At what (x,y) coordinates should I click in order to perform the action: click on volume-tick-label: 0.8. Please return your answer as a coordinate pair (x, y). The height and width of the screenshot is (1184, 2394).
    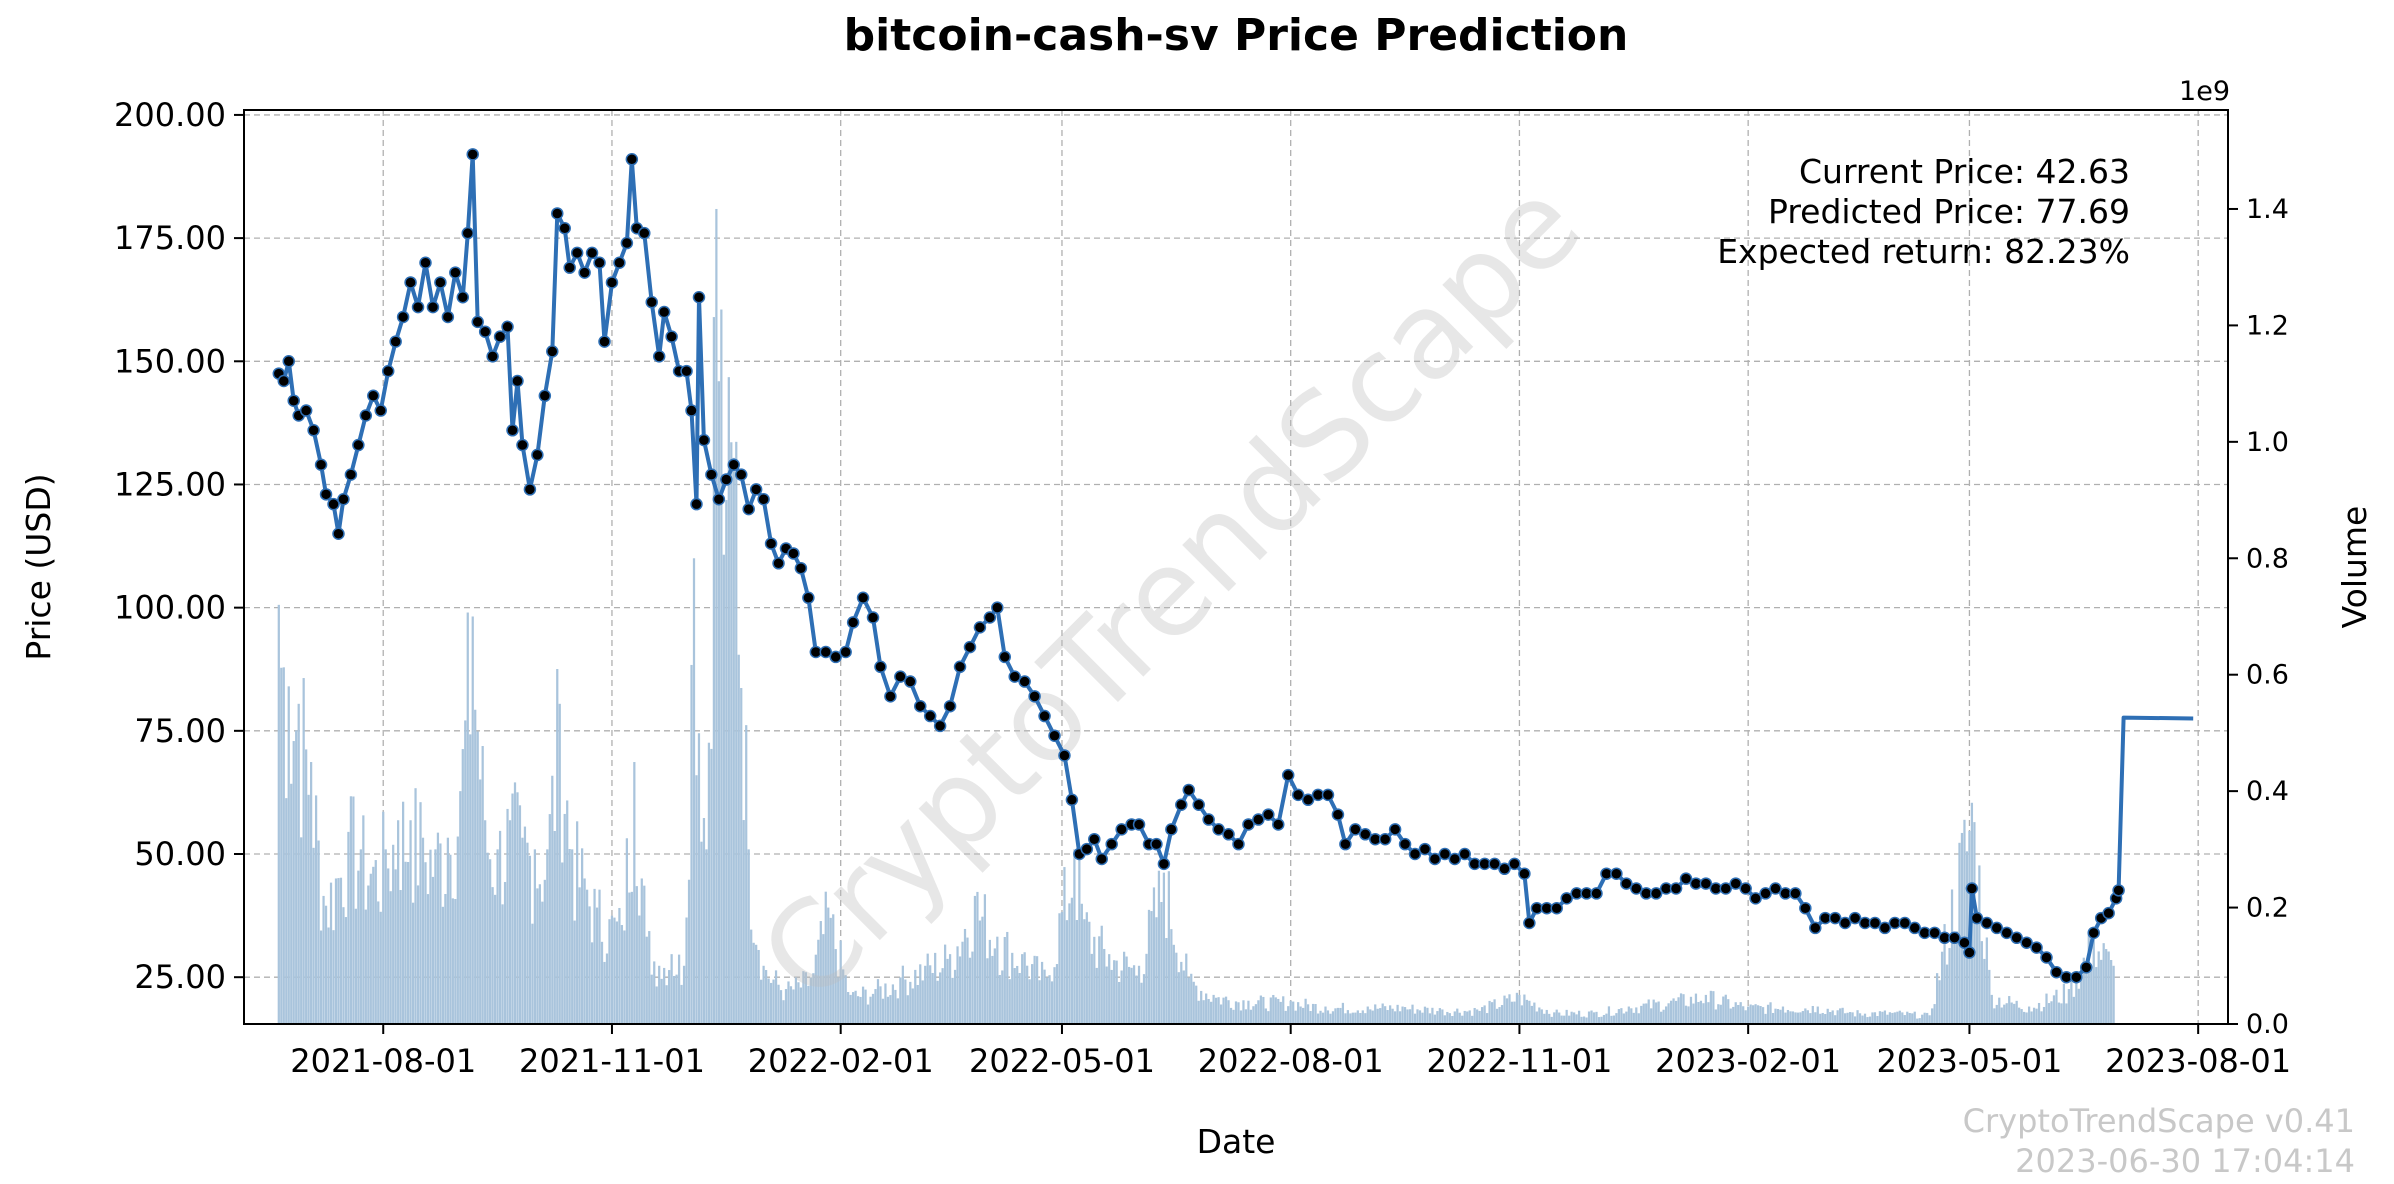
    Looking at the image, I should click on (2267, 558).